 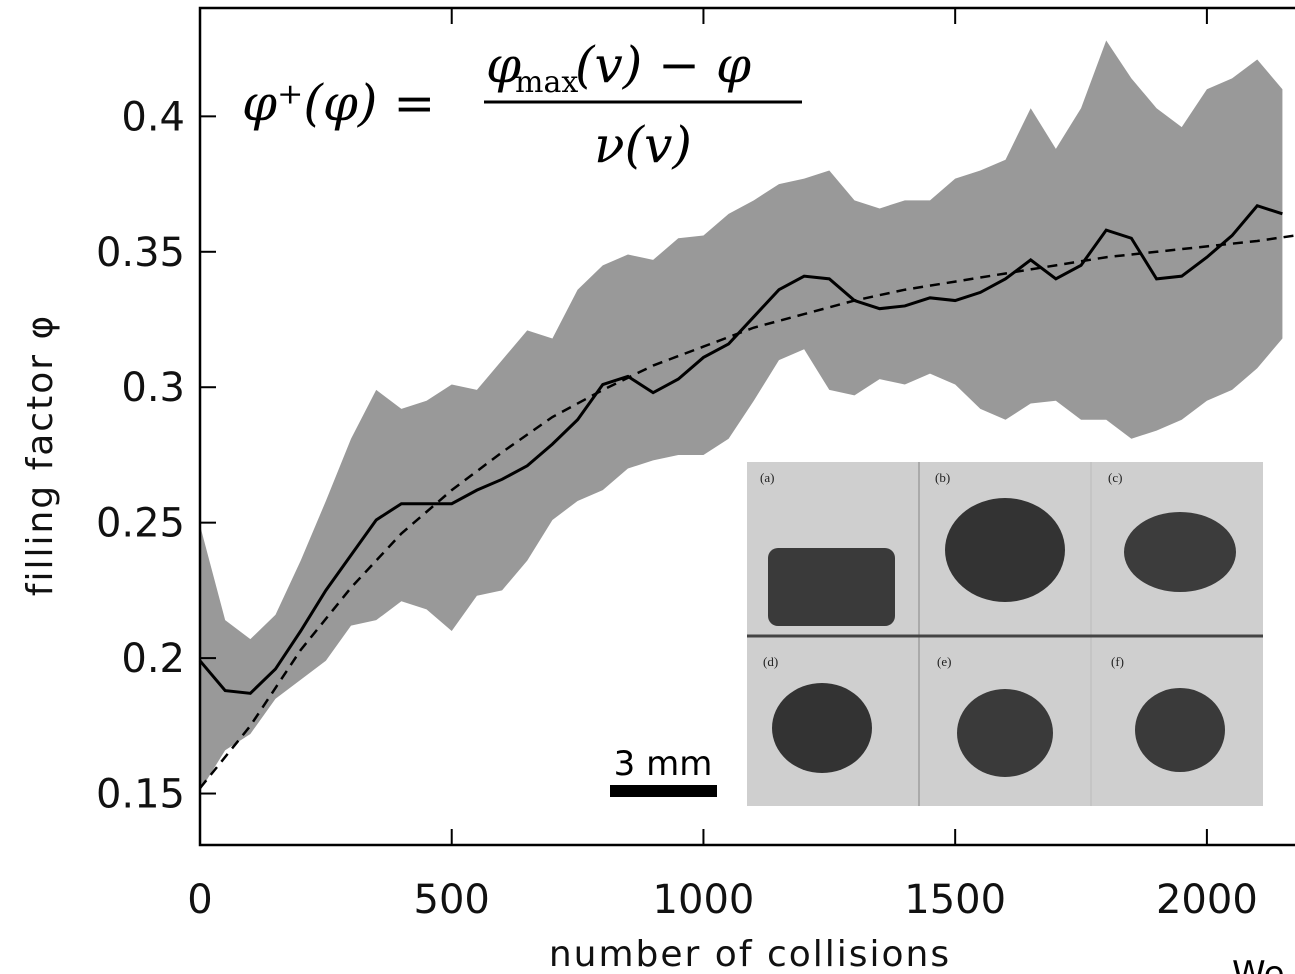 What do you see at coordinates (140, 795) in the screenshot?
I see `y-tick-label: 0.15` at bounding box center [140, 795].